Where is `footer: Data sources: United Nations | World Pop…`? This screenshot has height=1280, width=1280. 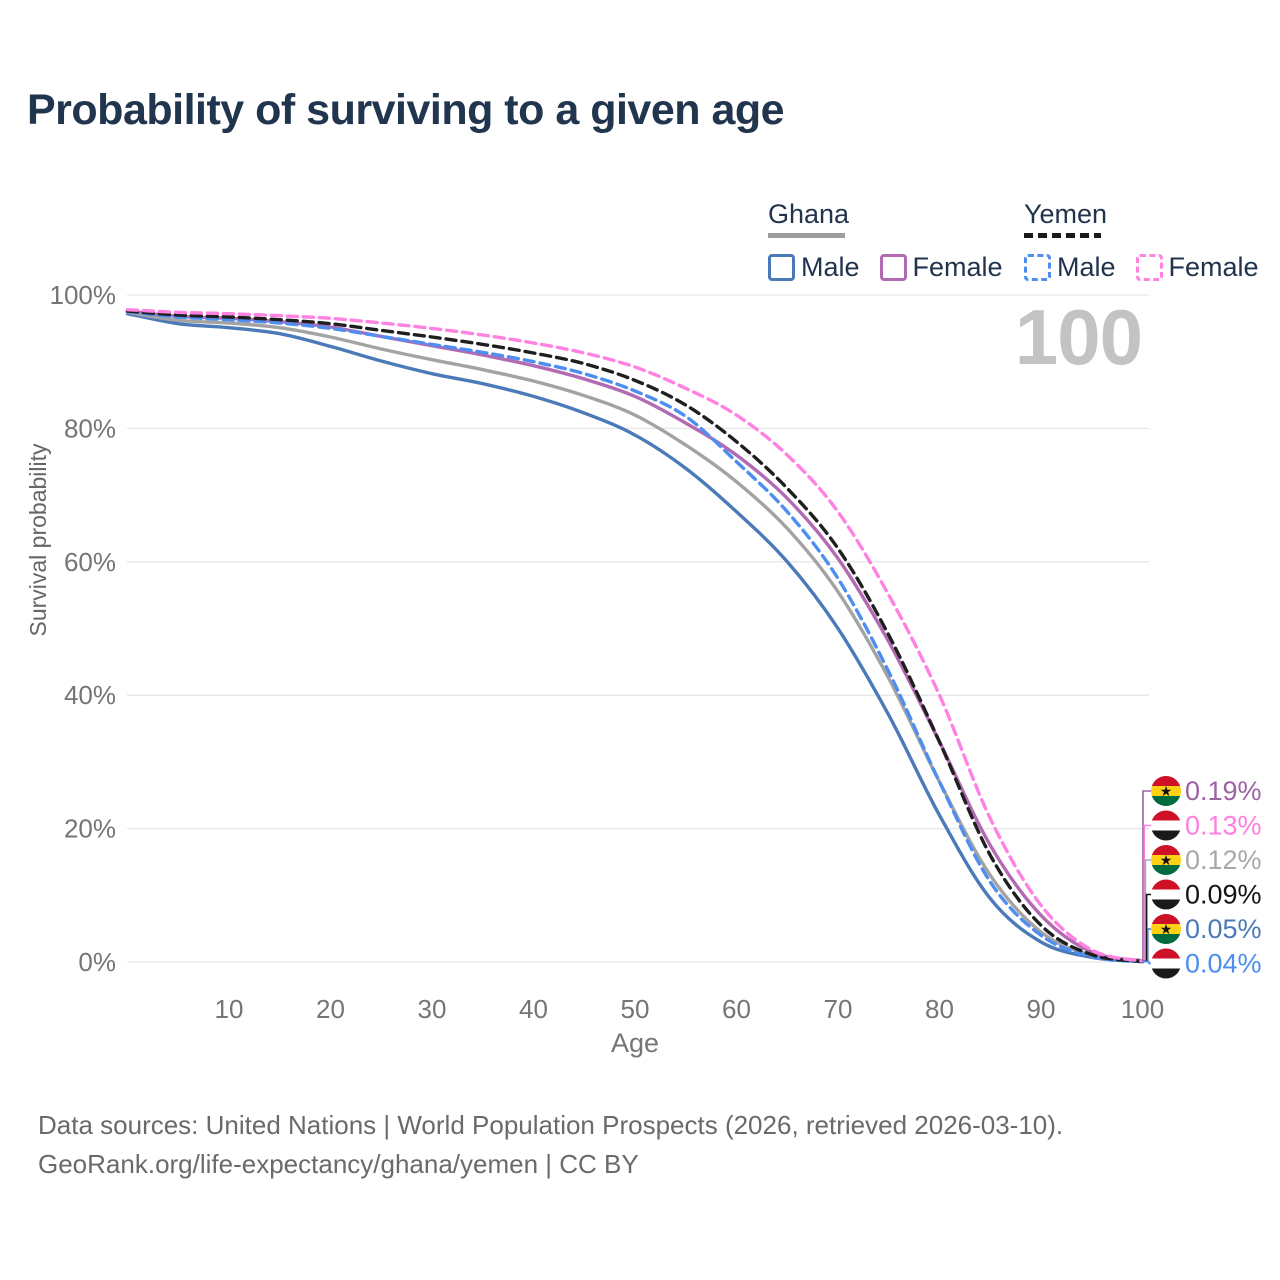
footer: Data sources: United Nations | World Pop… is located at coordinates (550, 1145).